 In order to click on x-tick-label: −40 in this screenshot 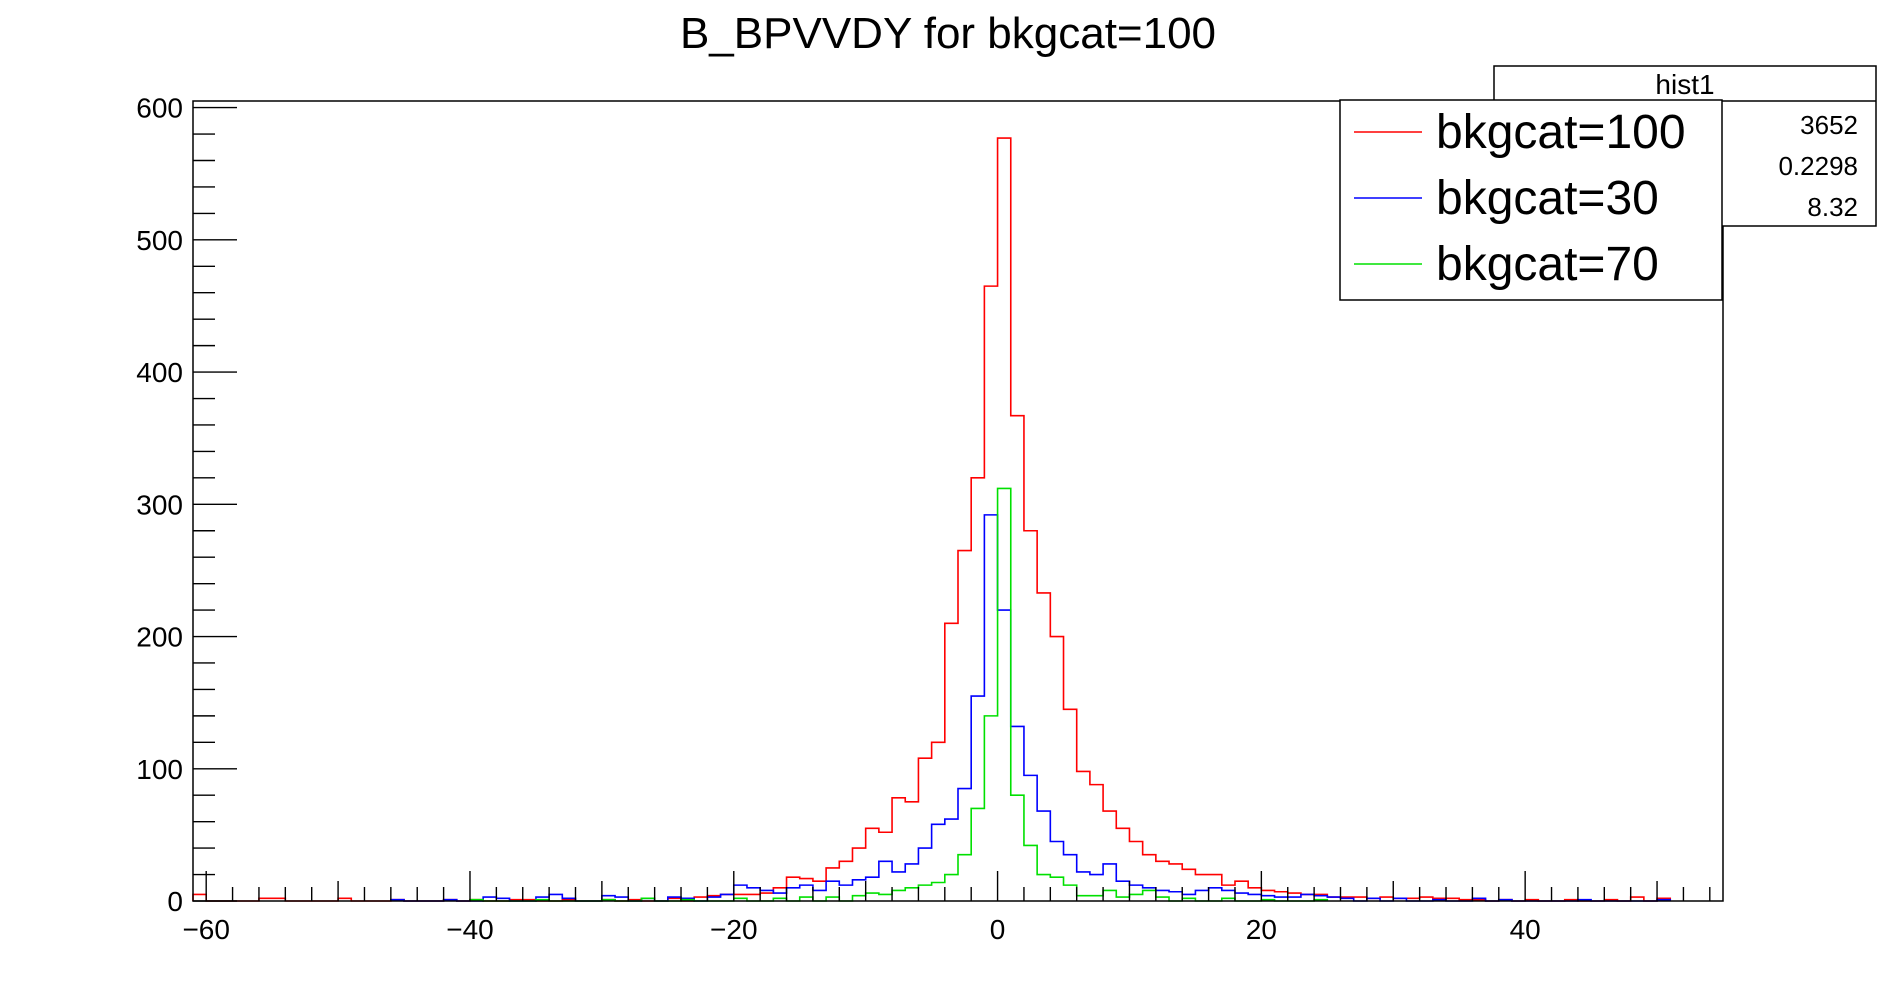, I will do `click(470, 929)`.